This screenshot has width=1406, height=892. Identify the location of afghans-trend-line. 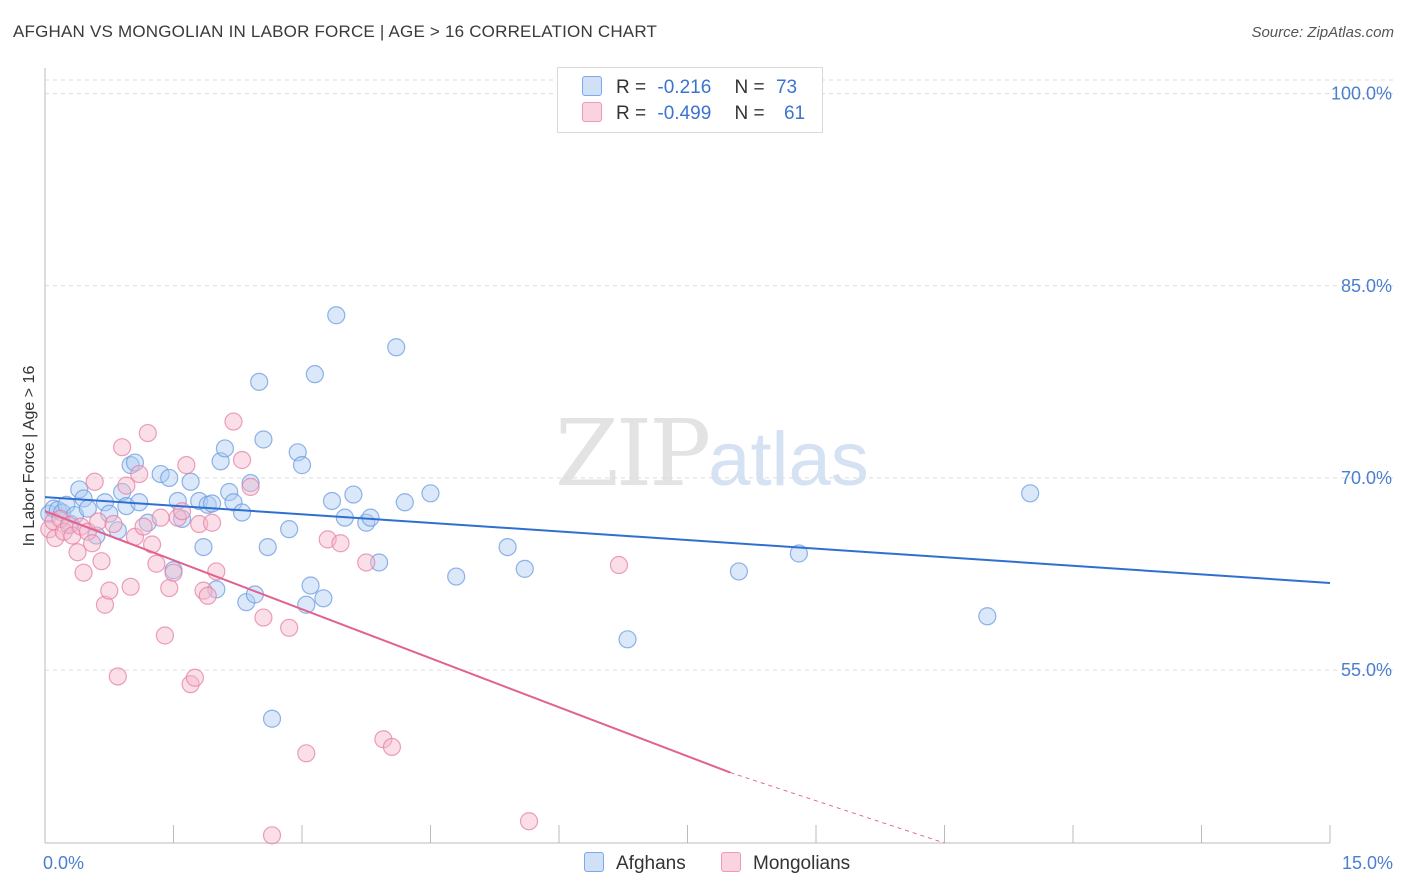
(687, 540).